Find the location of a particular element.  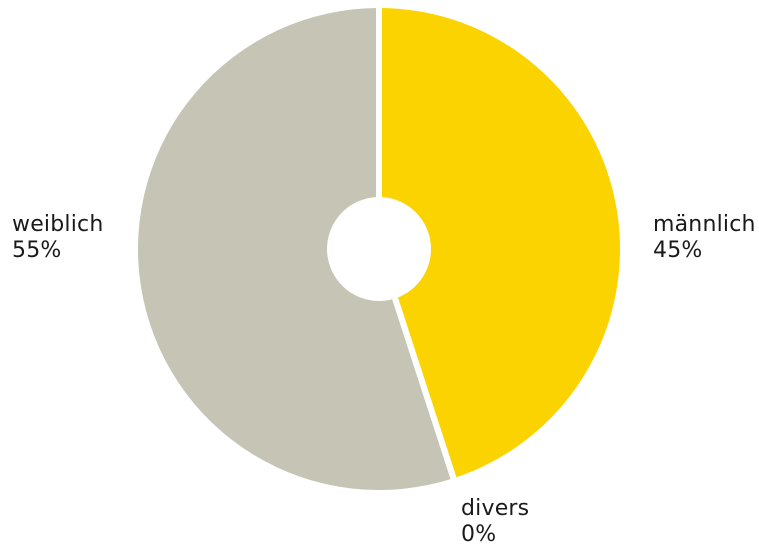

label-divers-value: 0% is located at coordinates (479, 534).